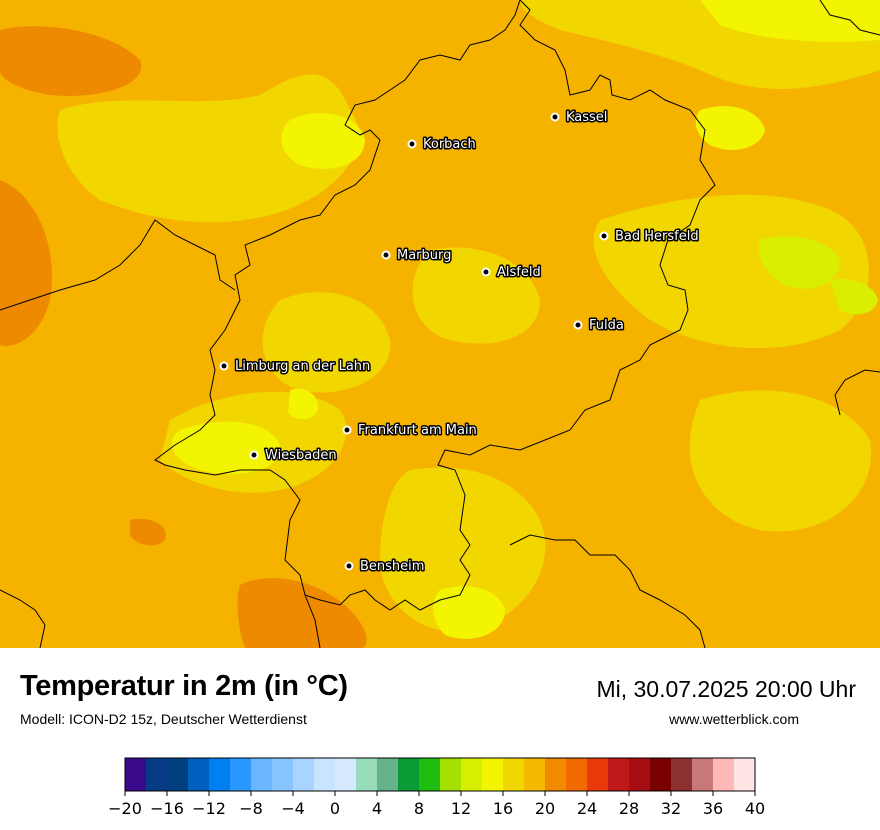 The width and height of the screenshot is (880, 830). What do you see at coordinates (167, 808) in the screenshot?
I see `color-scale-tick-label: −16` at bounding box center [167, 808].